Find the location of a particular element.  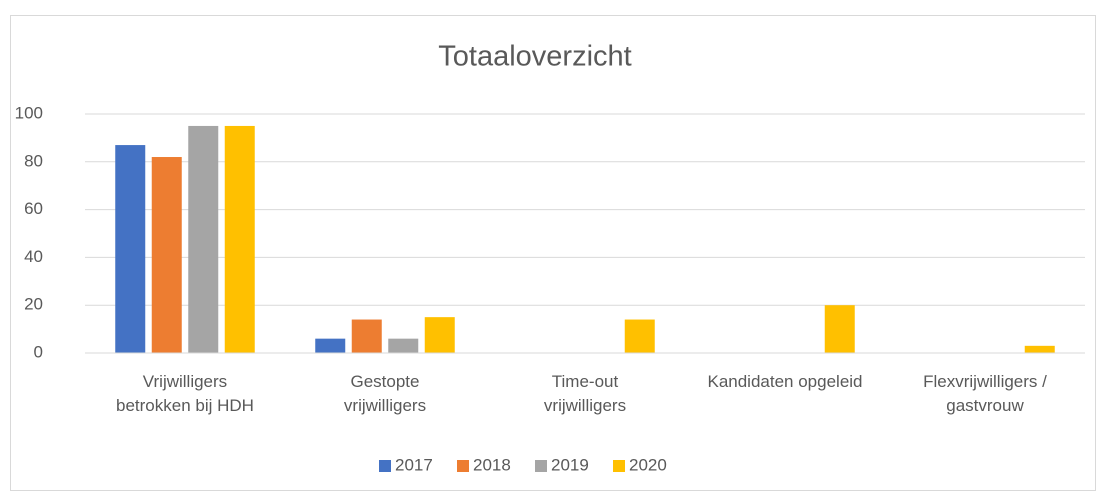

y-tick-label: 80 is located at coordinates (33, 160).